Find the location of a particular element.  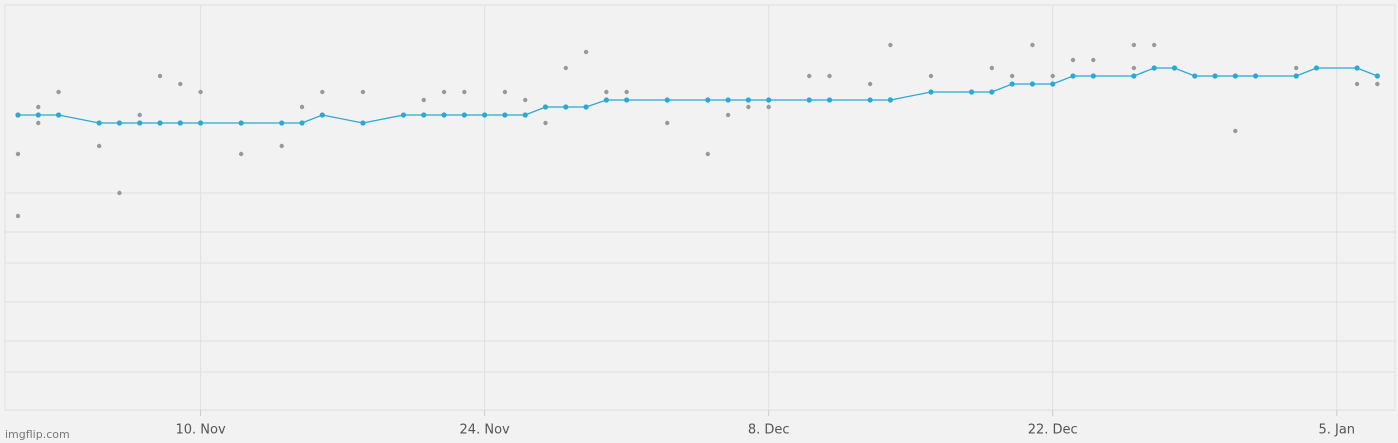

series-line is located at coordinates (697, 95).